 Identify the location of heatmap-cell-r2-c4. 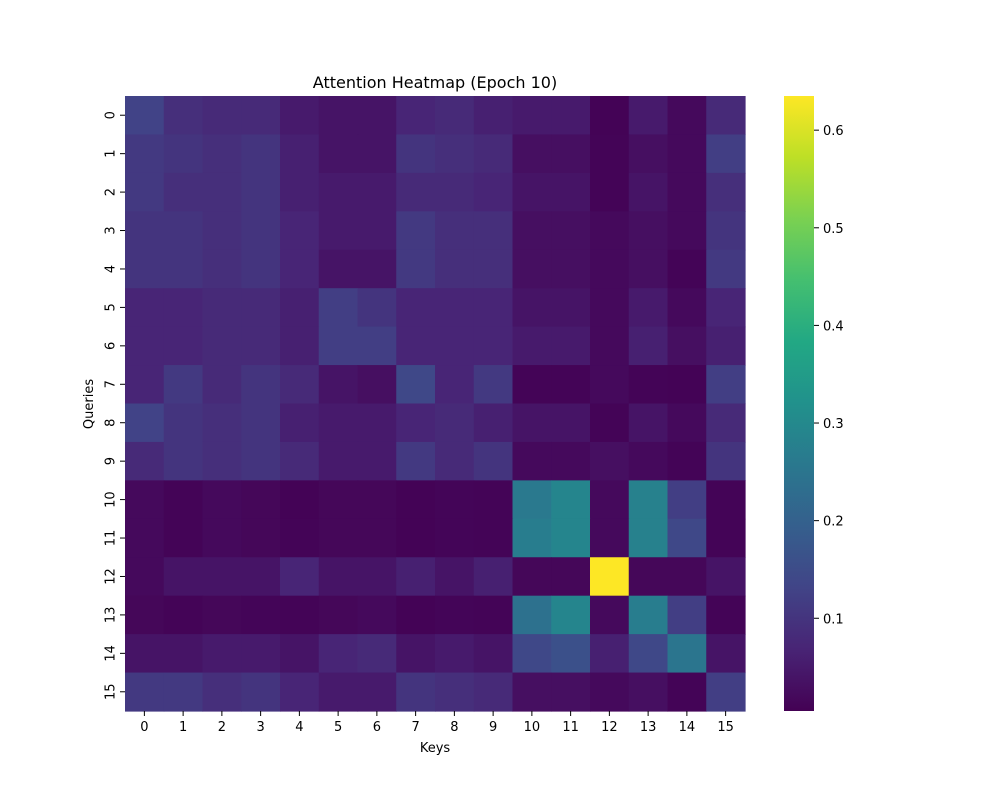
(300, 192).